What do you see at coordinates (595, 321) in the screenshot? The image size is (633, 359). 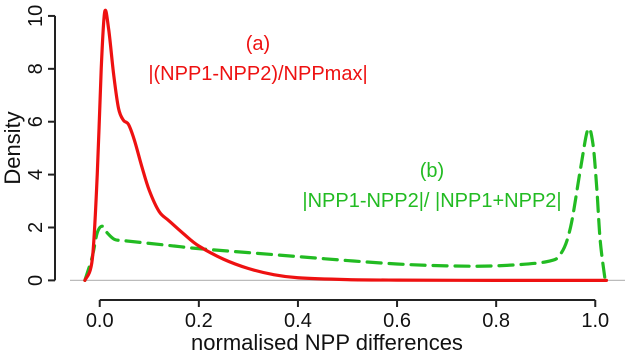 I see `x-tick-label: 1.0` at bounding box center [595, 321].